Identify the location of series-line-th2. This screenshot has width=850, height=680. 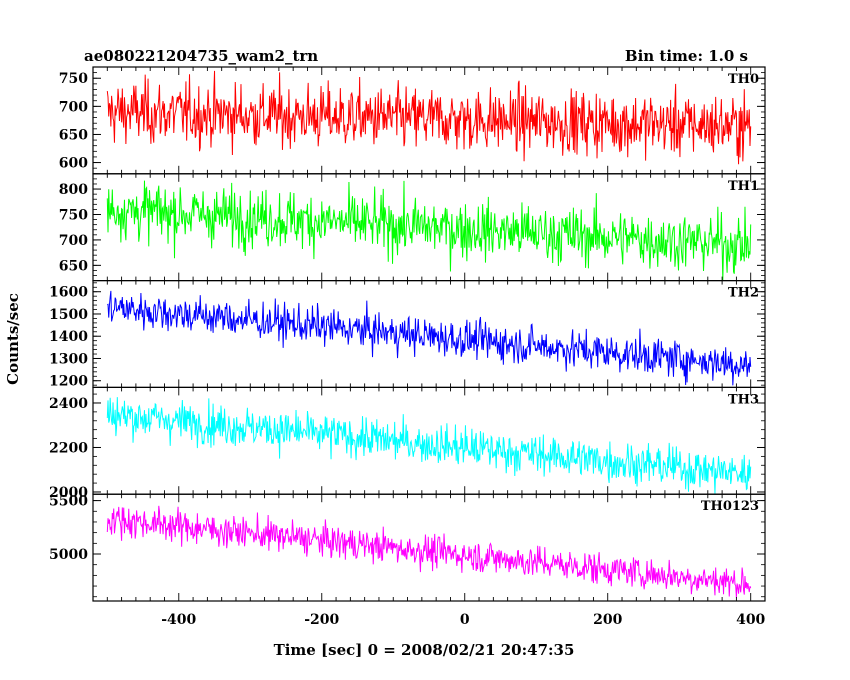
(429, 338).